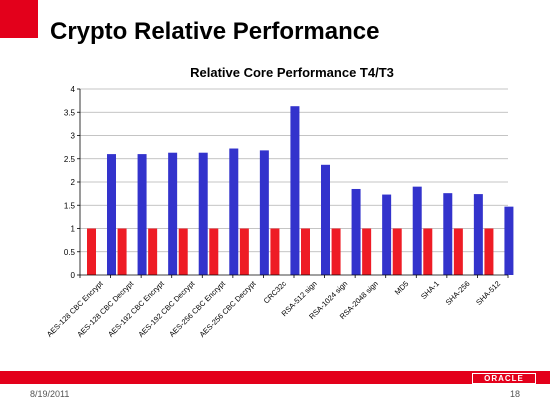  Describe the element at coordinates (75, 308) in the screenshot. I see `x-category-label: AES-128 CBC Encrypt` at that location.